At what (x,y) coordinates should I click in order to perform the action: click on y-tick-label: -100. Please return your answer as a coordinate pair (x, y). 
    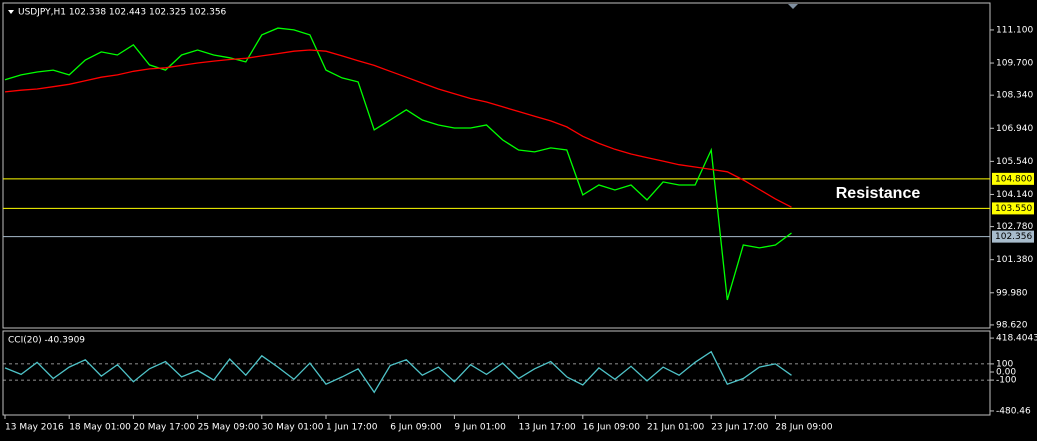
    Looking at the image, I should click on (1006, 381).